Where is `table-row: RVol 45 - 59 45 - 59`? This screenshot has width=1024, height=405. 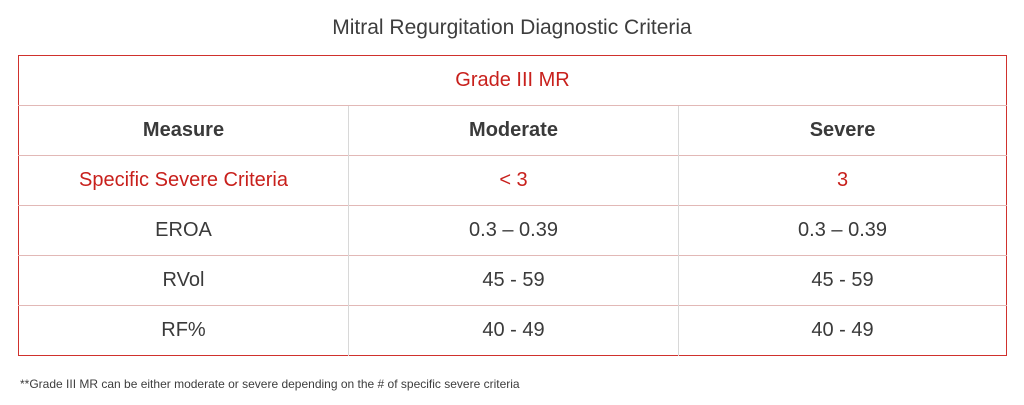
table-row: RVol 45 - 59 45 - 59 is located at coordinates (512, 280).